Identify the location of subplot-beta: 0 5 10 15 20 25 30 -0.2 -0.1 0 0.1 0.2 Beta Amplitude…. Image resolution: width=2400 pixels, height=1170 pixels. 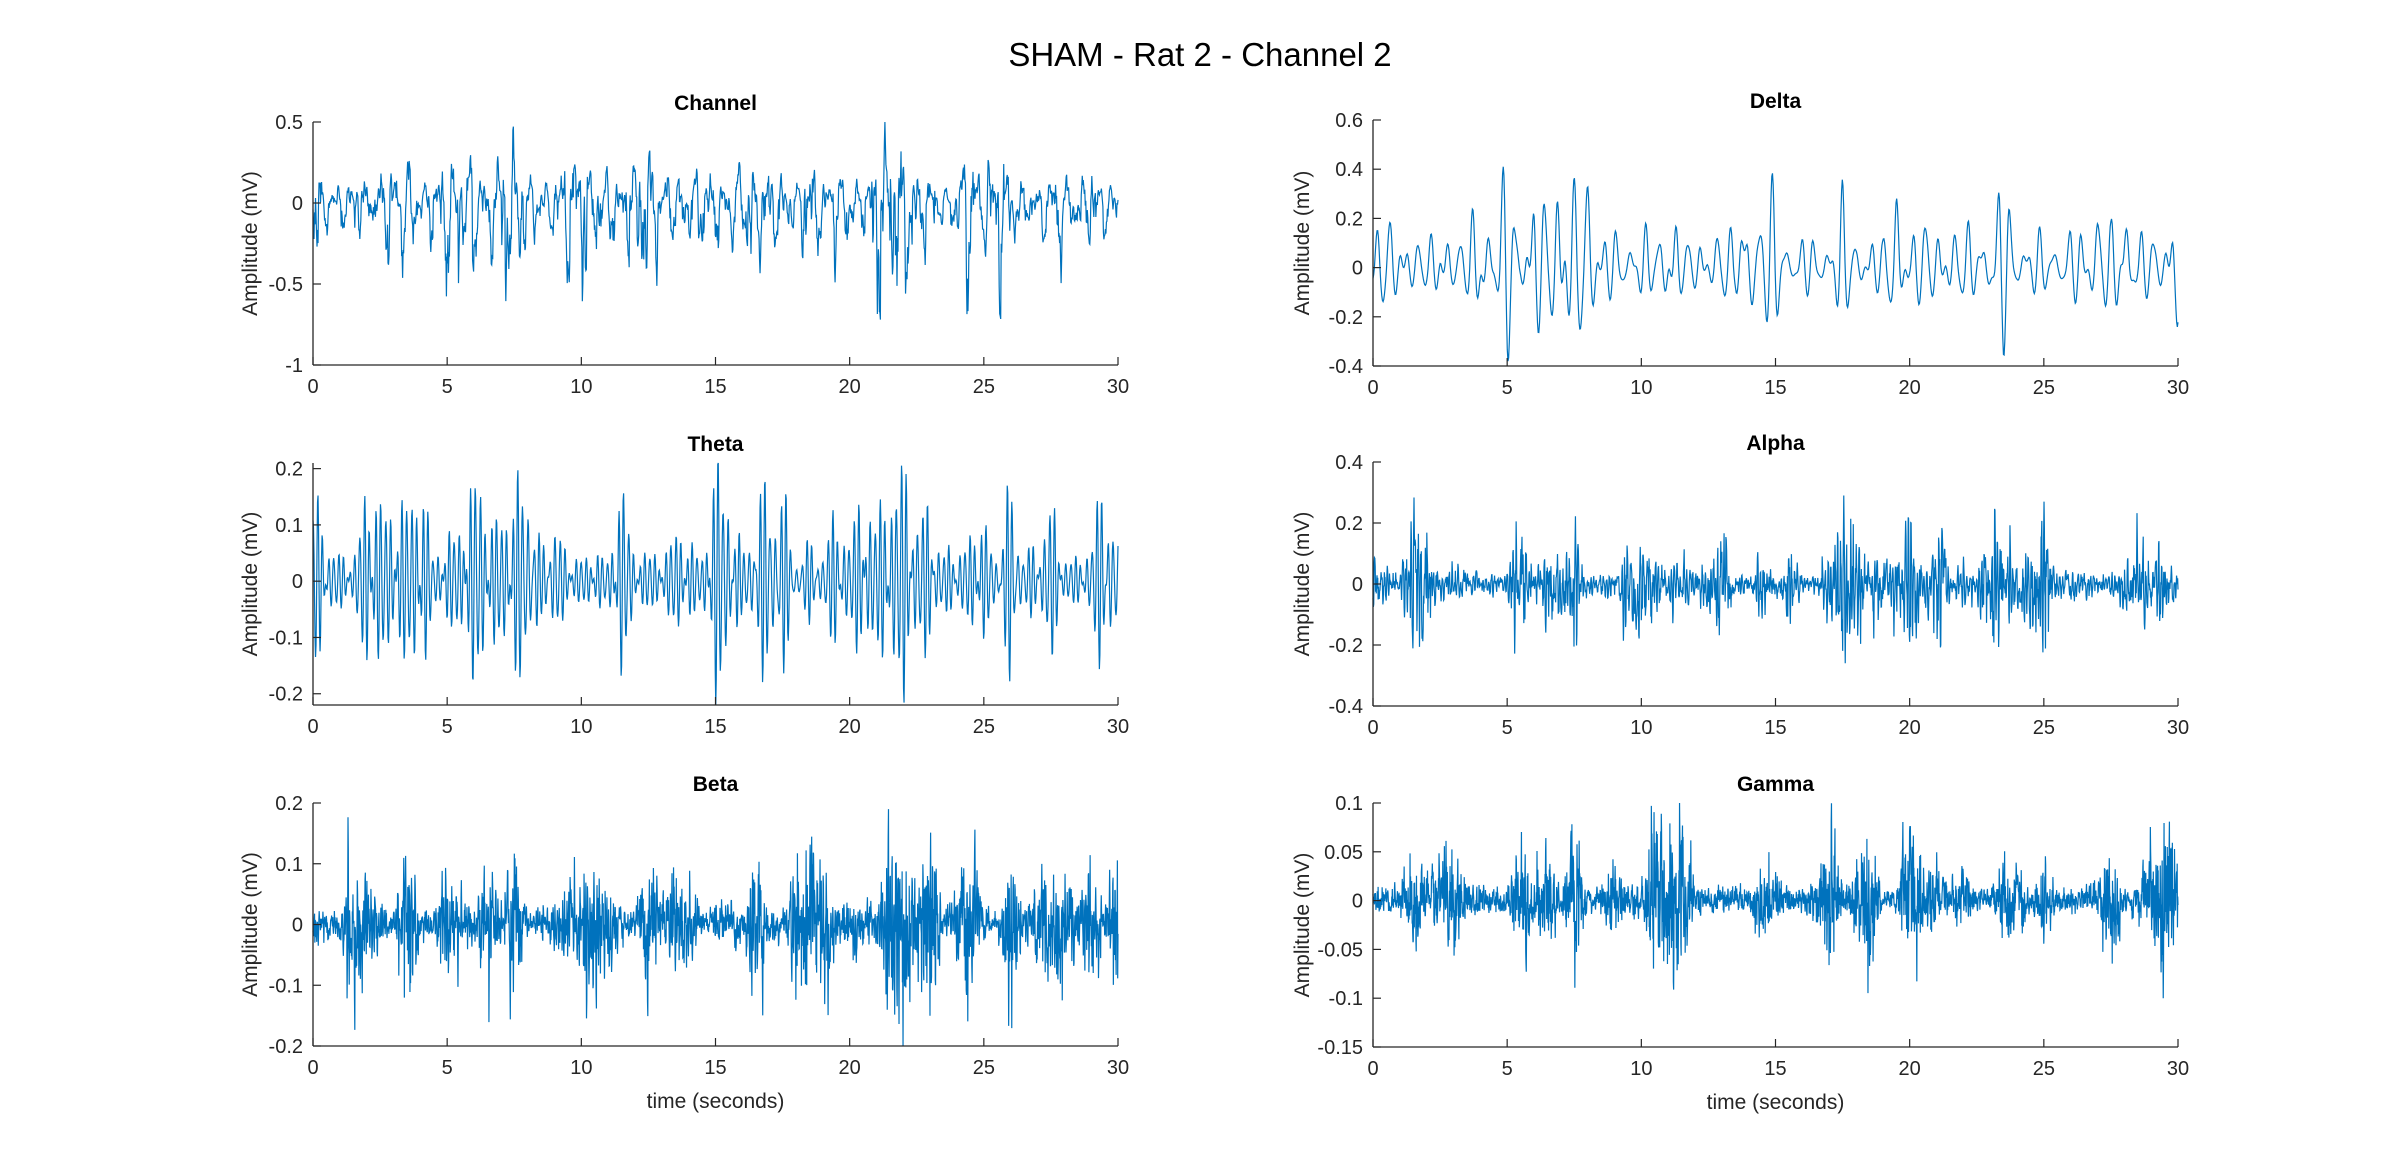
(684, 943).